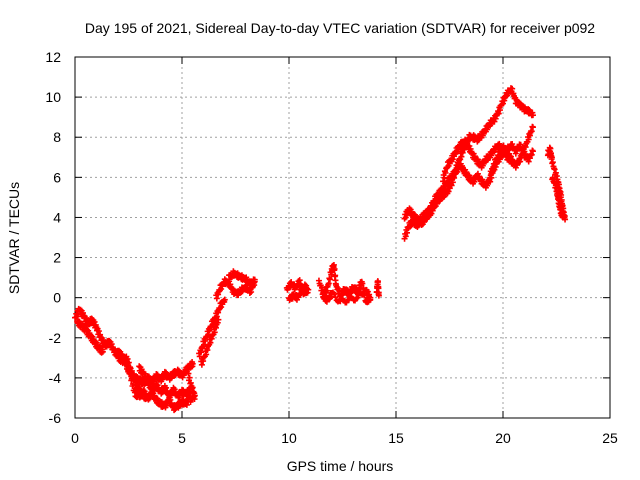  What do you see at coordinates (55, 378) in the screenshot?
I see `y-tick-label: -4` at bounding box center [55, 378].